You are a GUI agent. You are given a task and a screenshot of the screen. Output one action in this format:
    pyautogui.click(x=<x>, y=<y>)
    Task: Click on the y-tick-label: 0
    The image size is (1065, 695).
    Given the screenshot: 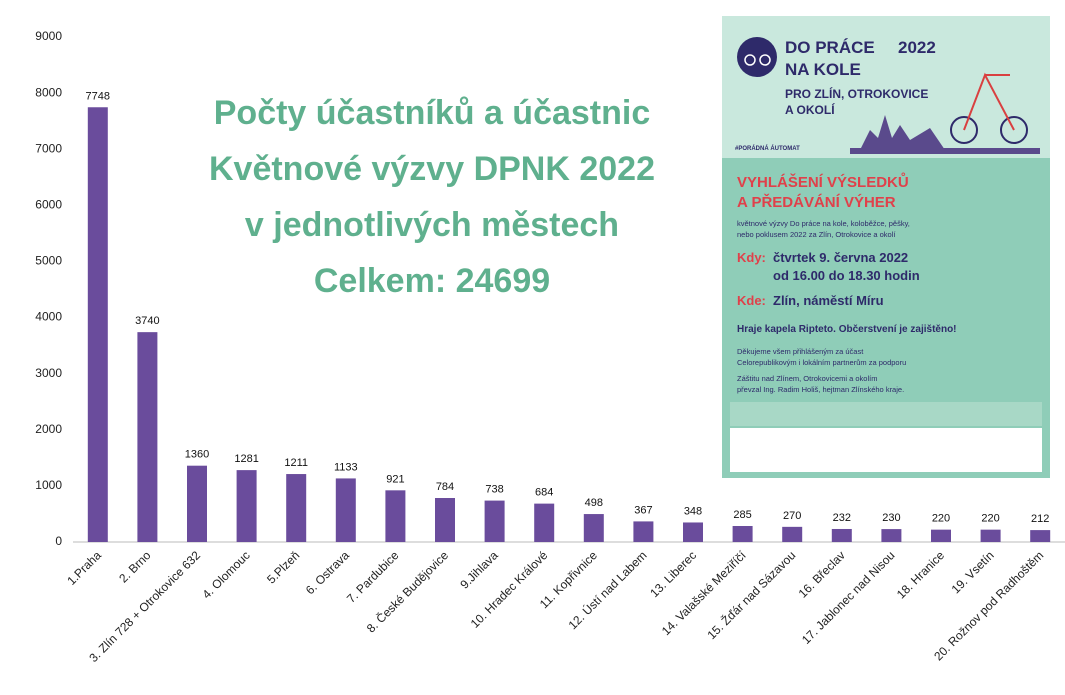 What is the action you would take?
    pyautogui.click(x=58, y=541)
    